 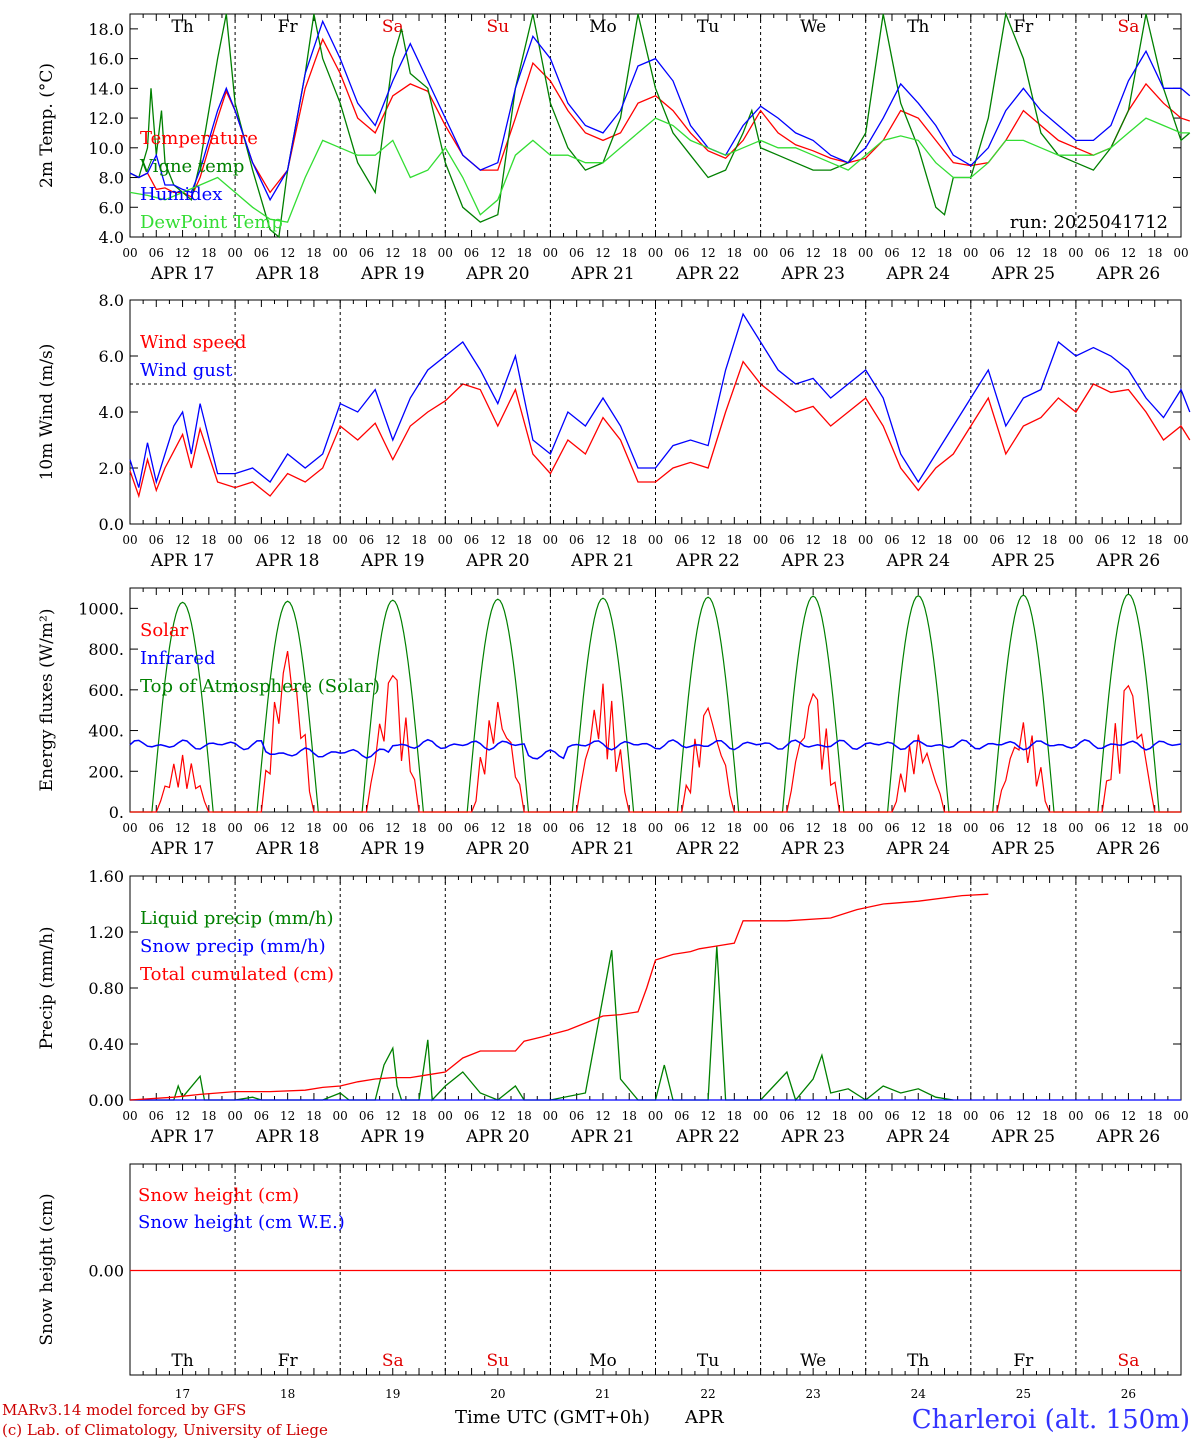 What do you see at coordinates (106, 29) in the screenshot?
I see `y-tick-label: 18.0` at bounding box center [106, 29].